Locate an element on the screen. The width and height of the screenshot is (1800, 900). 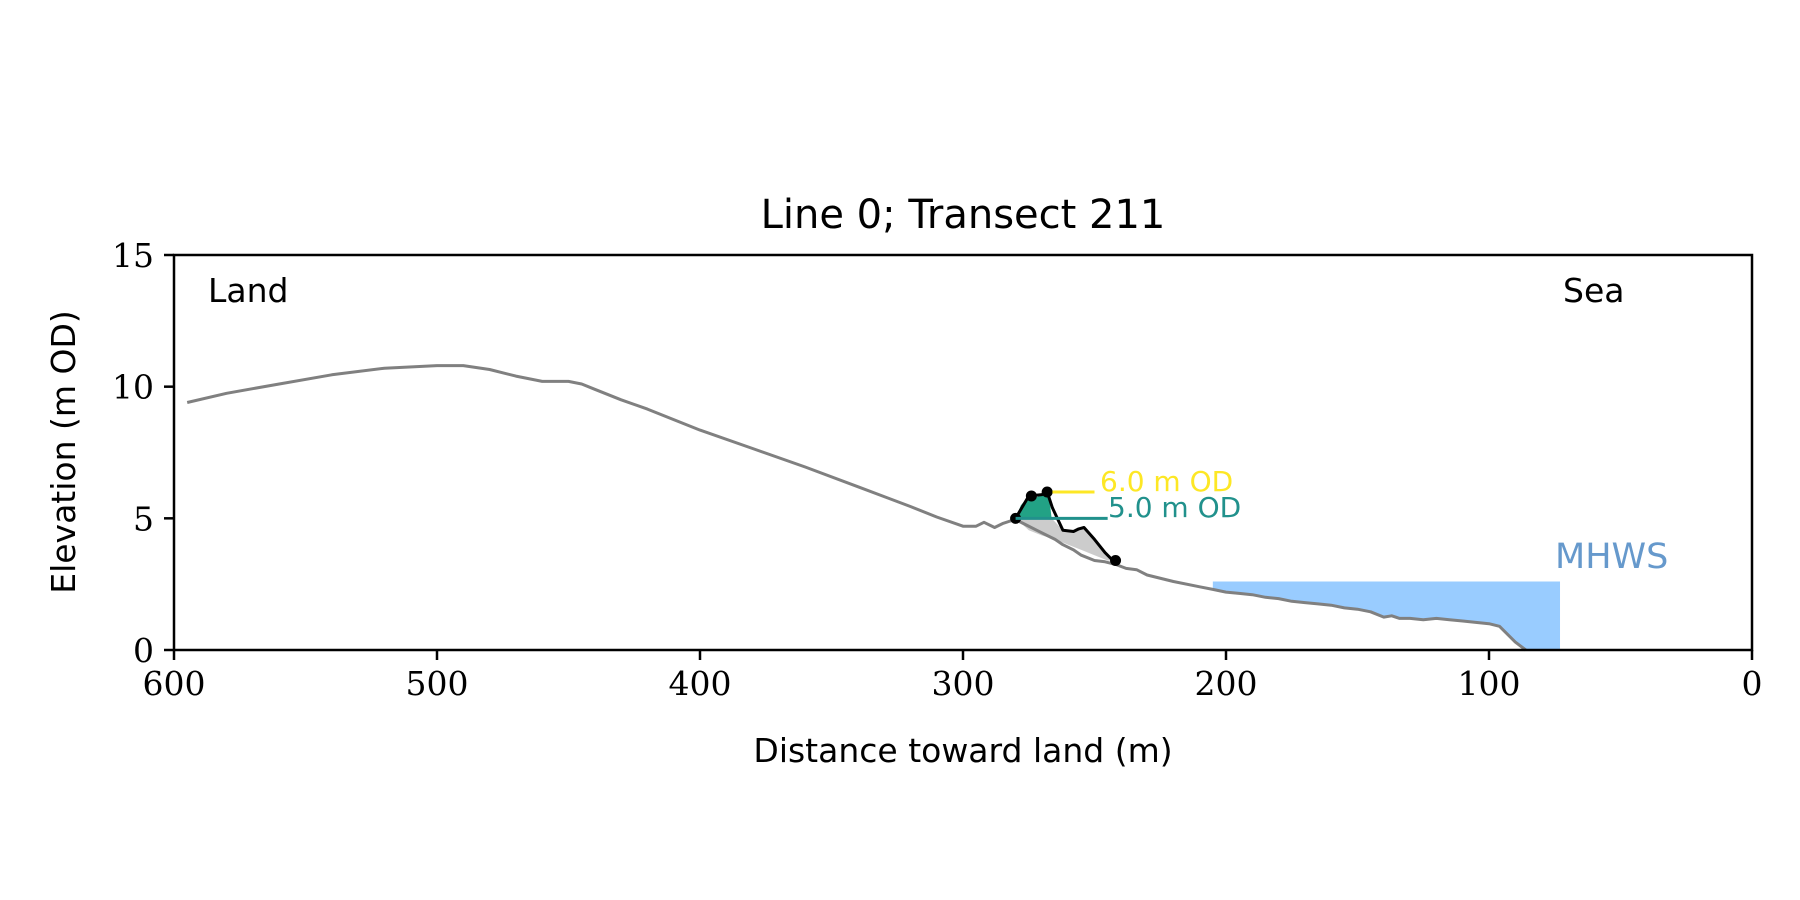
level-6-label: 6.0 m OD is located at coordinates (1166, 481).